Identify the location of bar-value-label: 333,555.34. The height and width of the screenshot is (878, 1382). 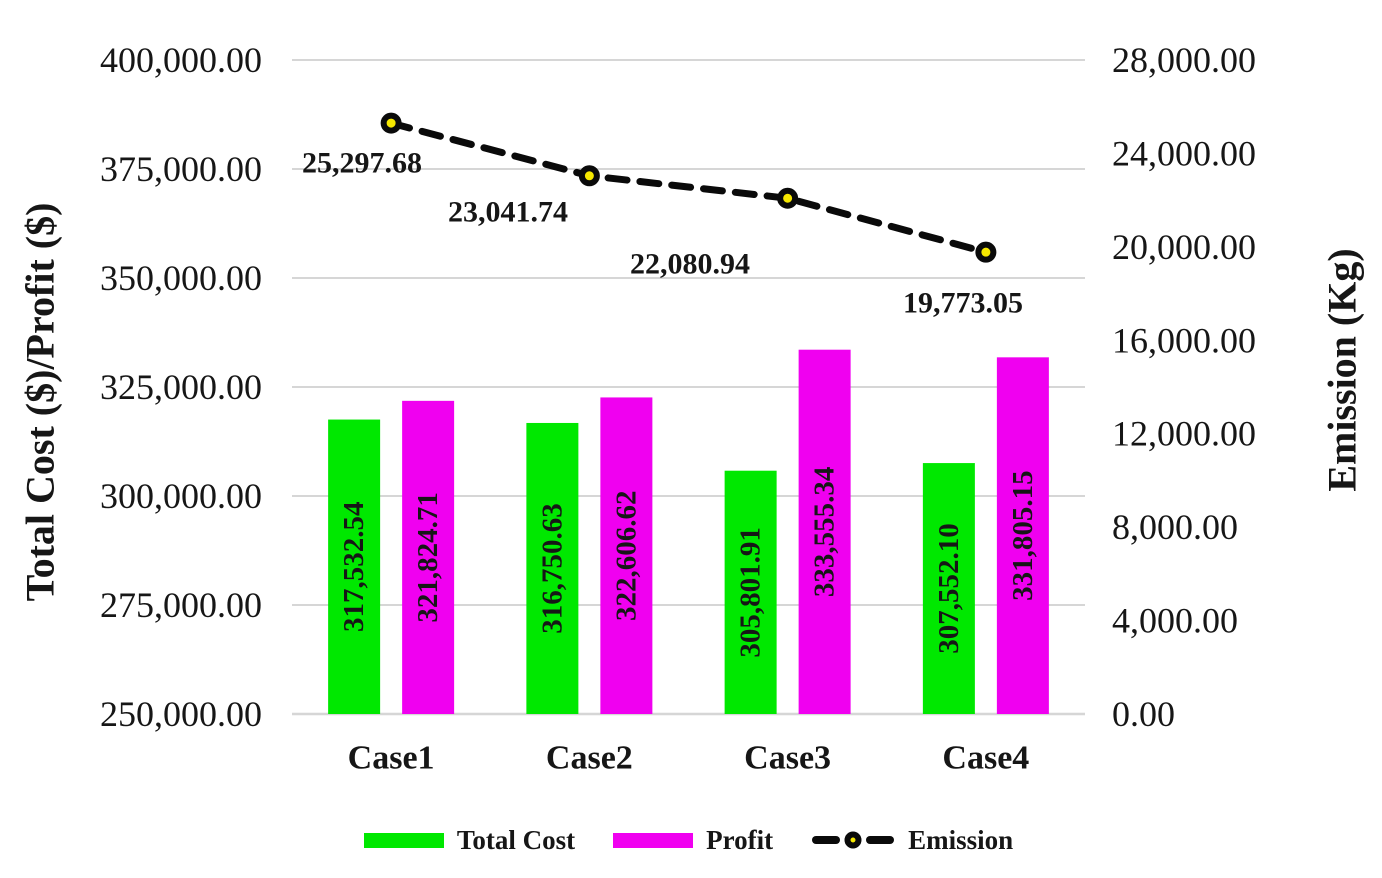
(825, 532).